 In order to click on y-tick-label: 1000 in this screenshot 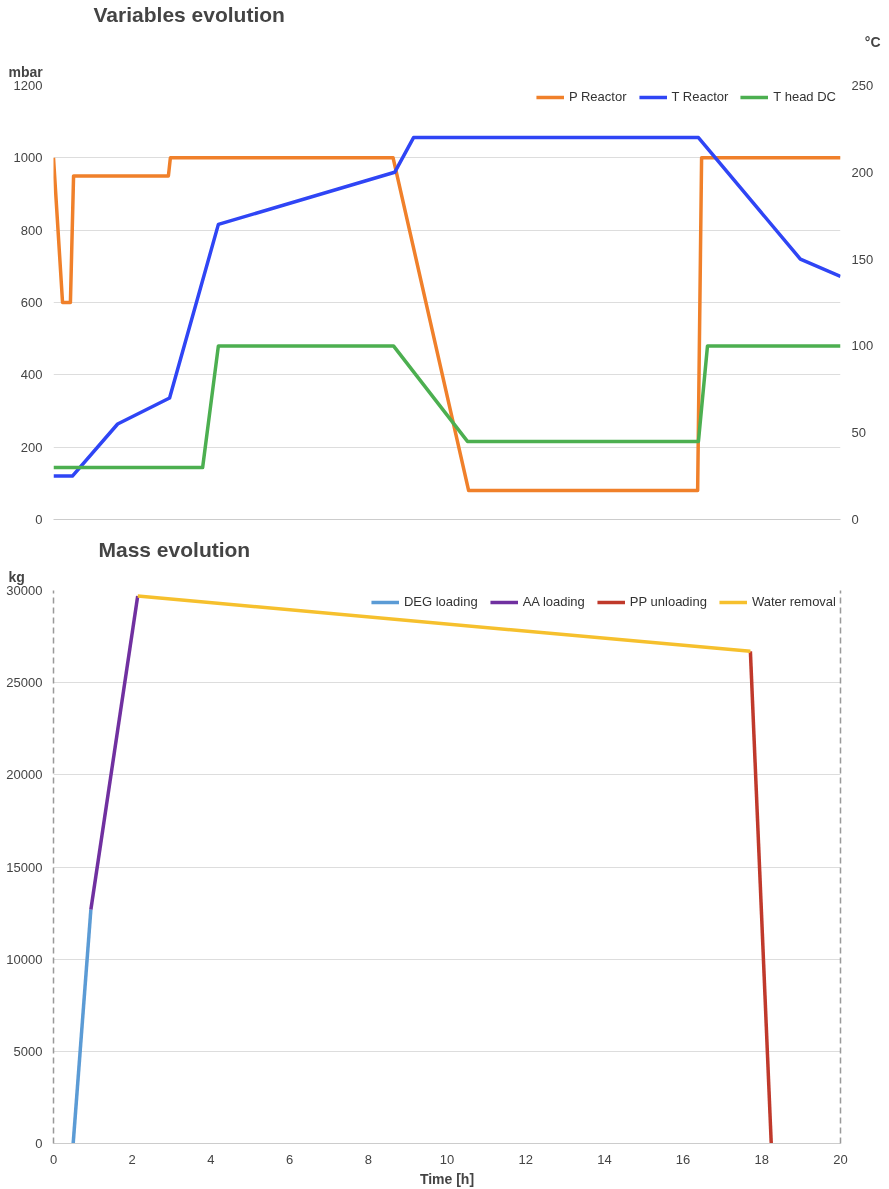, I will do `click(28, 158)`.